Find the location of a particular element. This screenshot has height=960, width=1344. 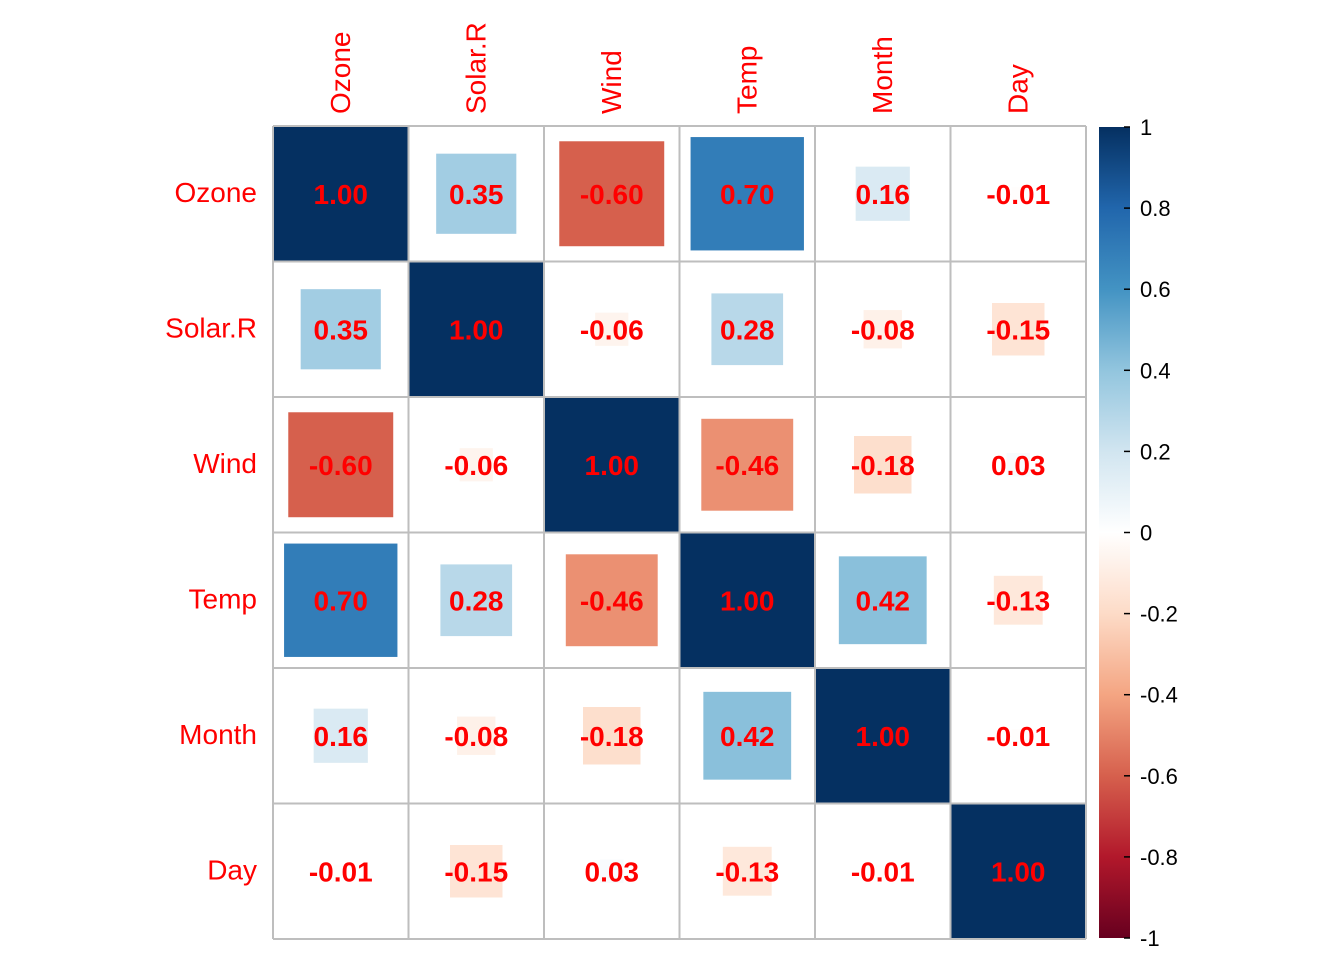

cell-square-Wind-Day is located at coordinates (1018, 465).